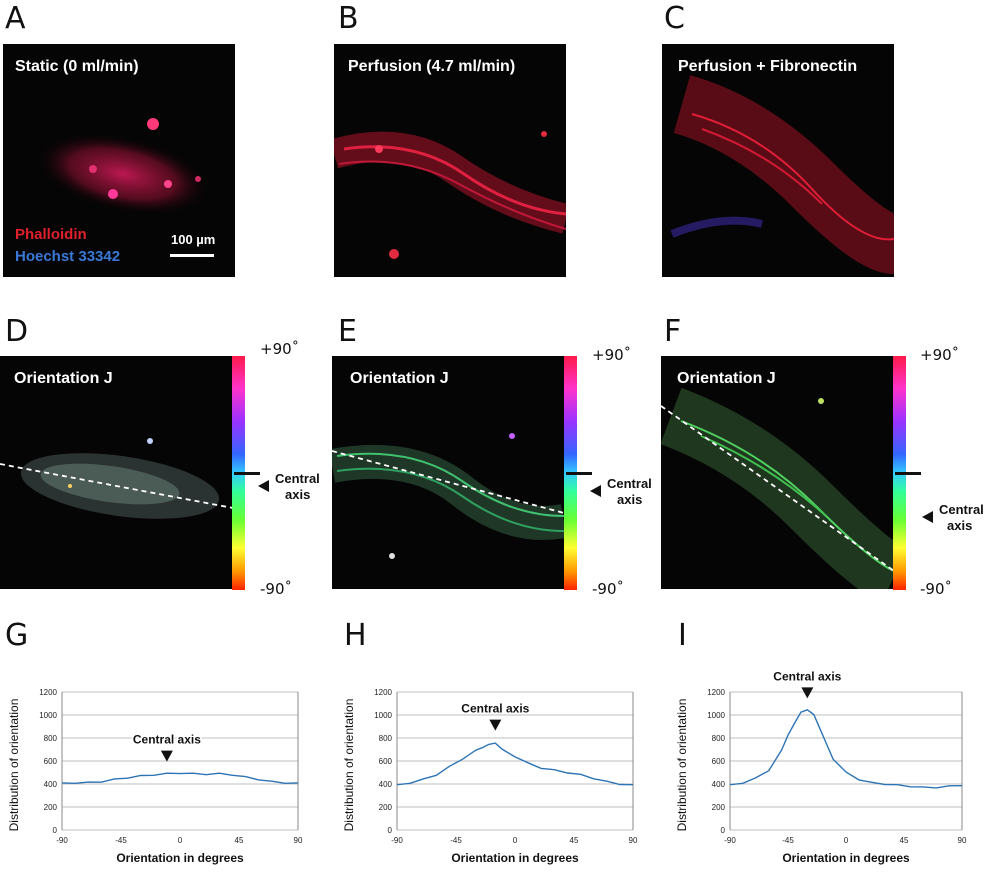  What do you see at coordinates (280, 349) in the screenshot?
I see `colorbar-d-top-label: +90˚` at bounding box center [280, 349].